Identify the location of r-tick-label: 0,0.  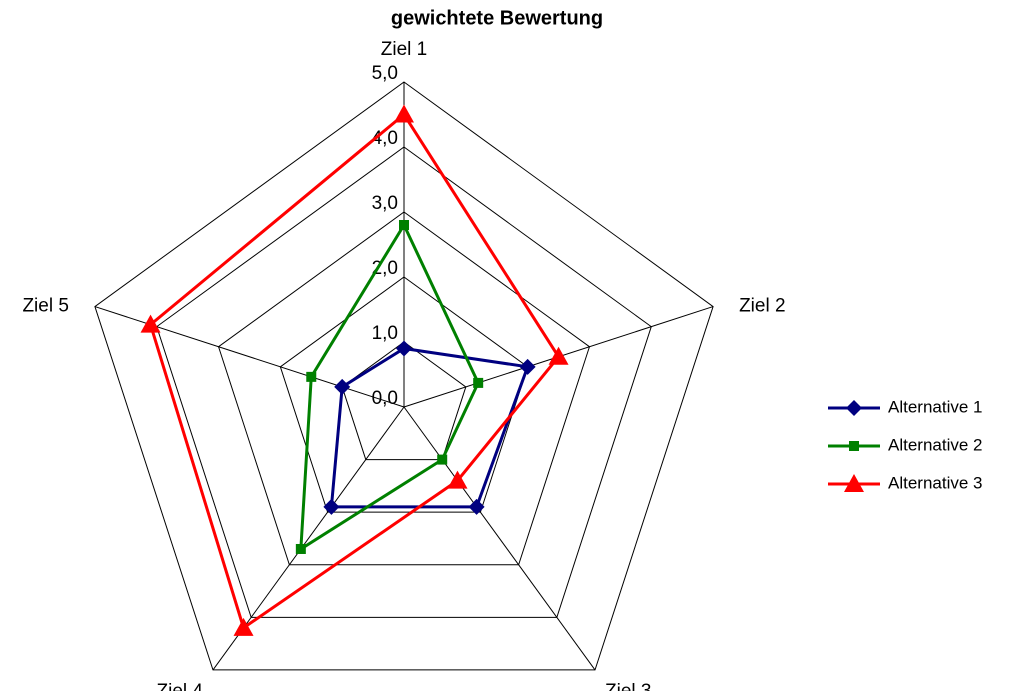
(385, 398).